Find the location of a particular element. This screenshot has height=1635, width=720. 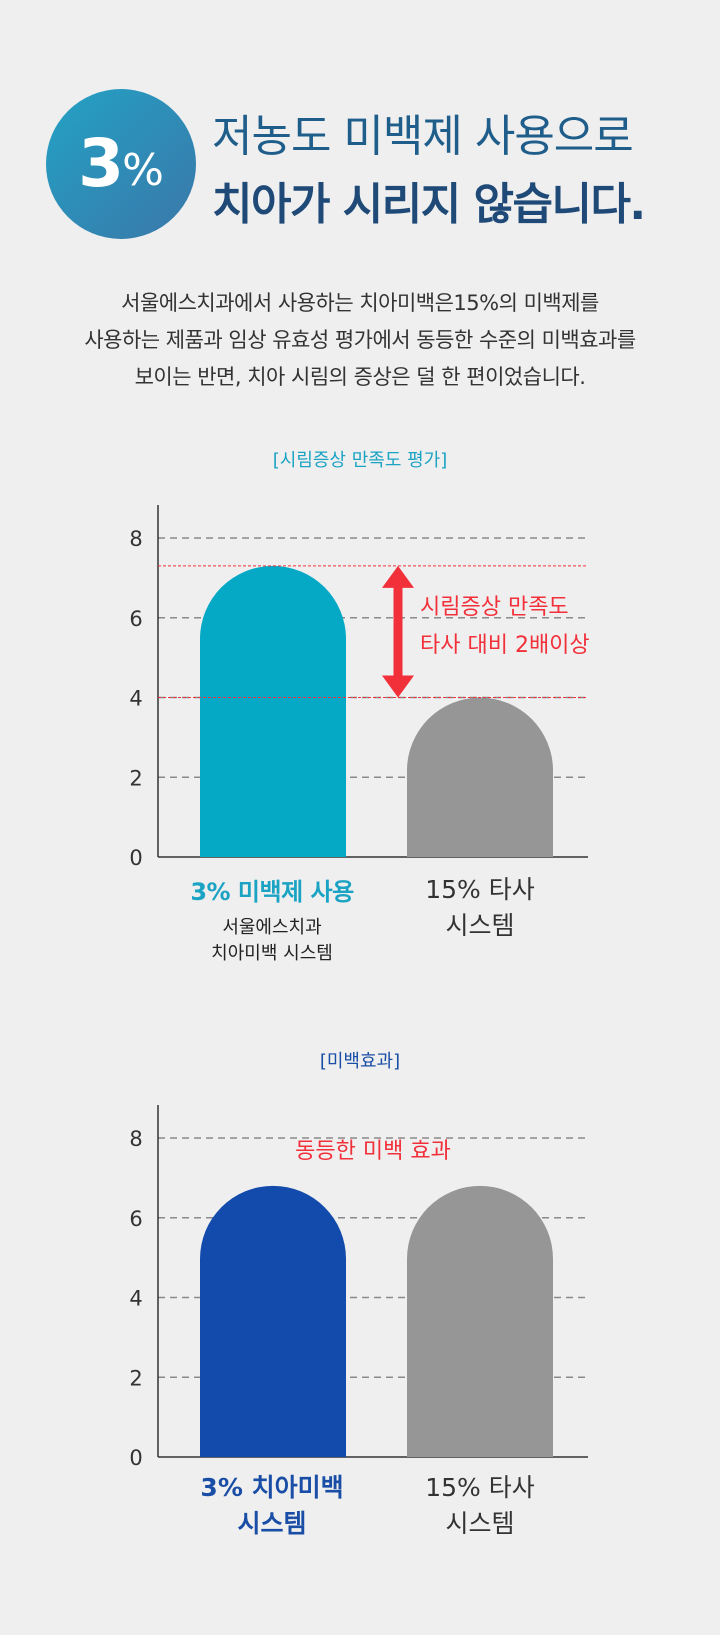

intro-line: 보이는 반면, 치아 시림의 증상은 덜 한 편이었습니다. is located at coordinates (360, 377).